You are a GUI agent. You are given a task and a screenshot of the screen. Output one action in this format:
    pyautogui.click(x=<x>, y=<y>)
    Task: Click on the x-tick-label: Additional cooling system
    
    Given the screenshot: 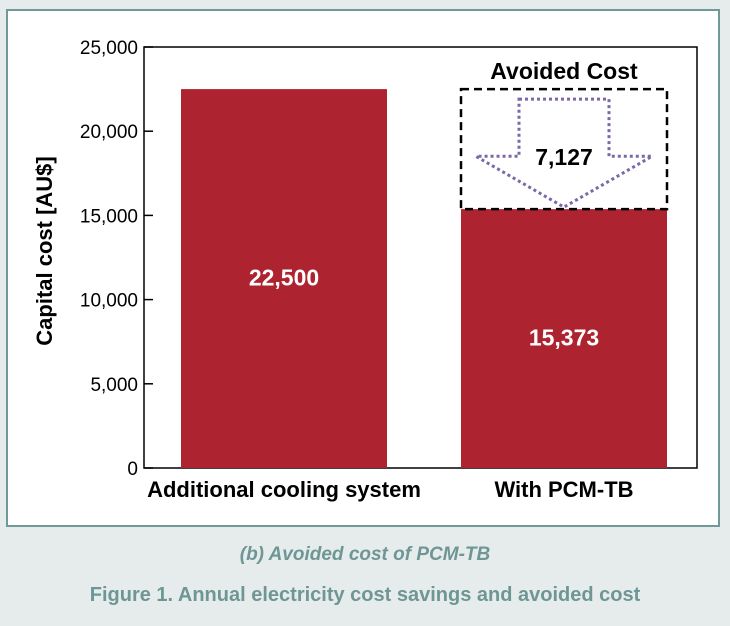 What is the action you would take?
    pyautogui.click(x=284, y=489)
    